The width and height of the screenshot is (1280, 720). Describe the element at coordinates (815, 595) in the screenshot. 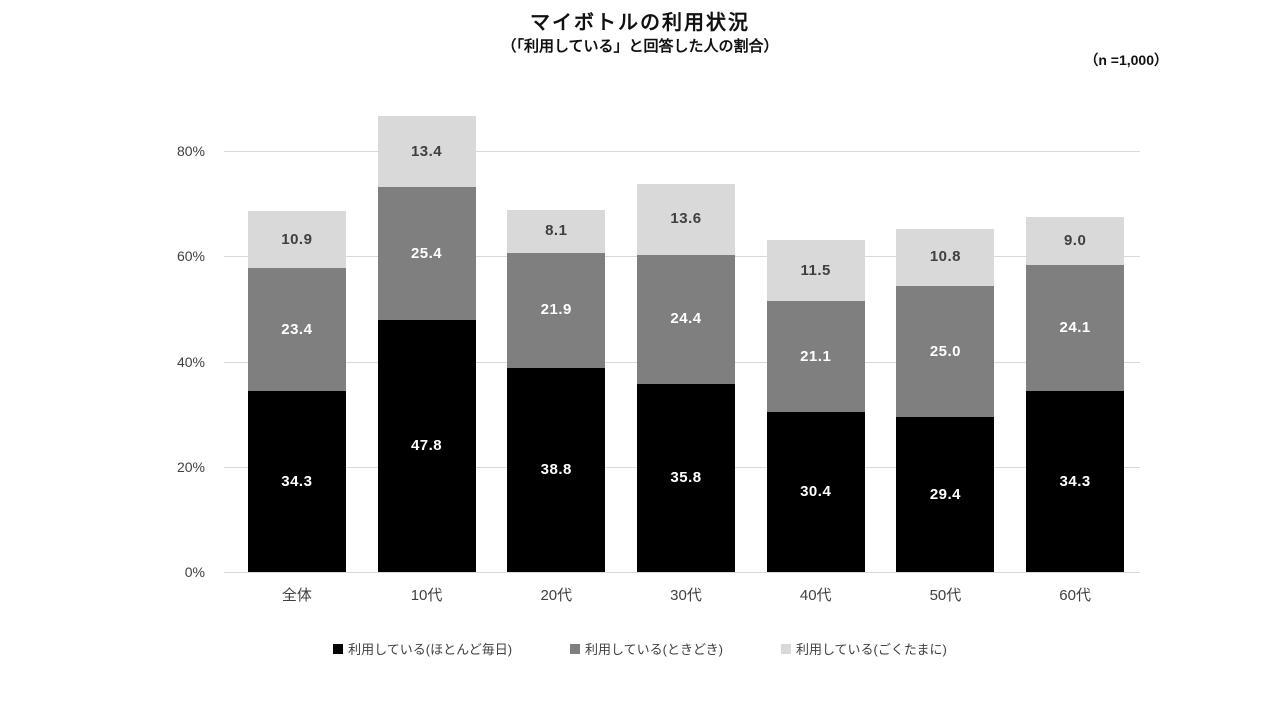

I see `x-axis-label: 40代` at that location.